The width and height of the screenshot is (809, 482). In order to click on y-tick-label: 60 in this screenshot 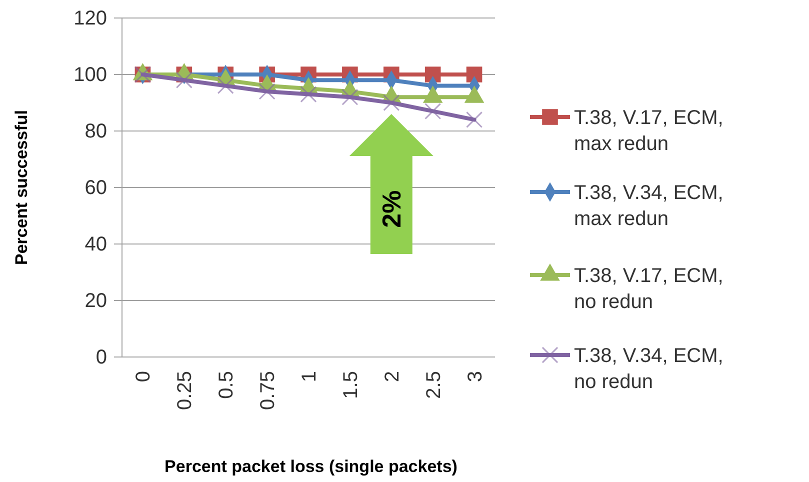, I will do `click(95, 187)`.